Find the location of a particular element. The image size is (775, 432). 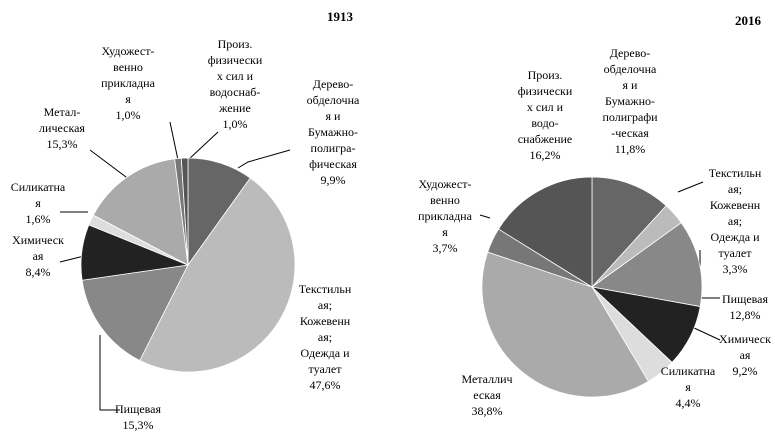

value-label: 38,8% is located at coordinates (487, 411).